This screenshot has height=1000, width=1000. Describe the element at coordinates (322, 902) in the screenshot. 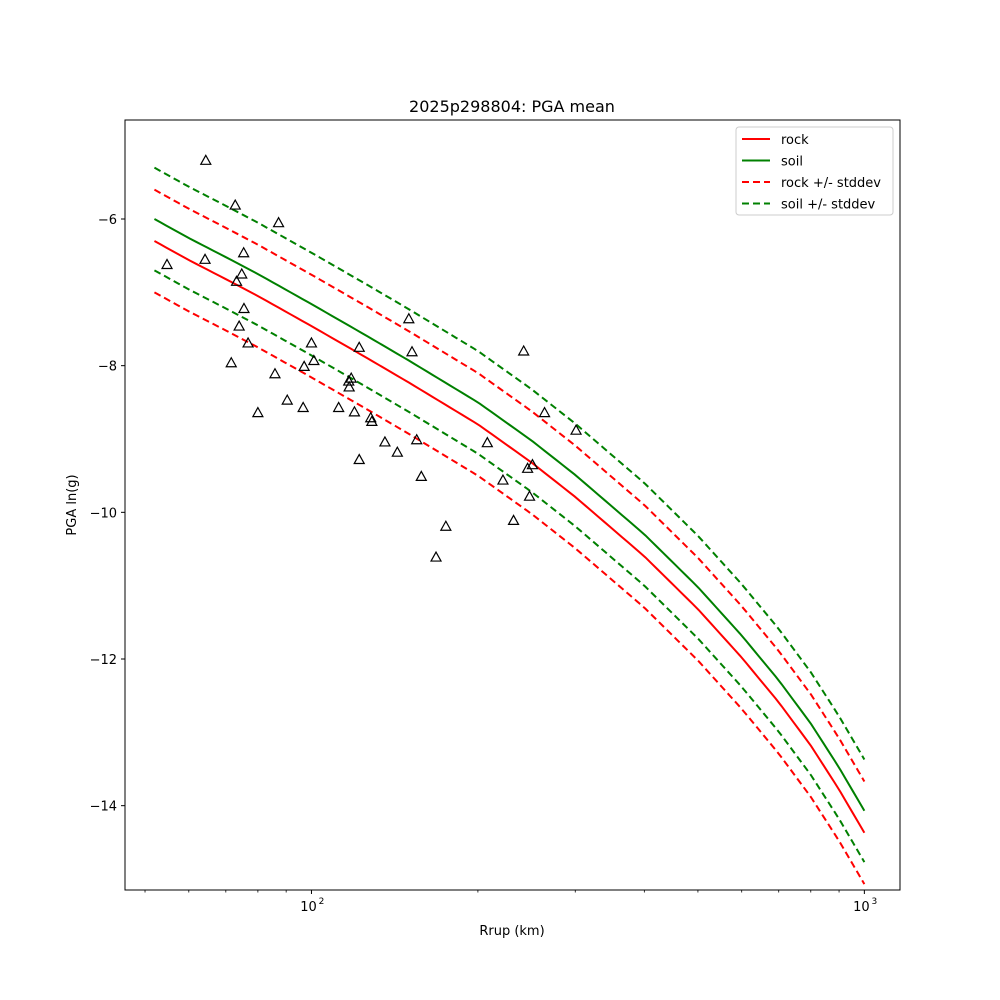

I see `x-tick-exponent: 2` at that location.